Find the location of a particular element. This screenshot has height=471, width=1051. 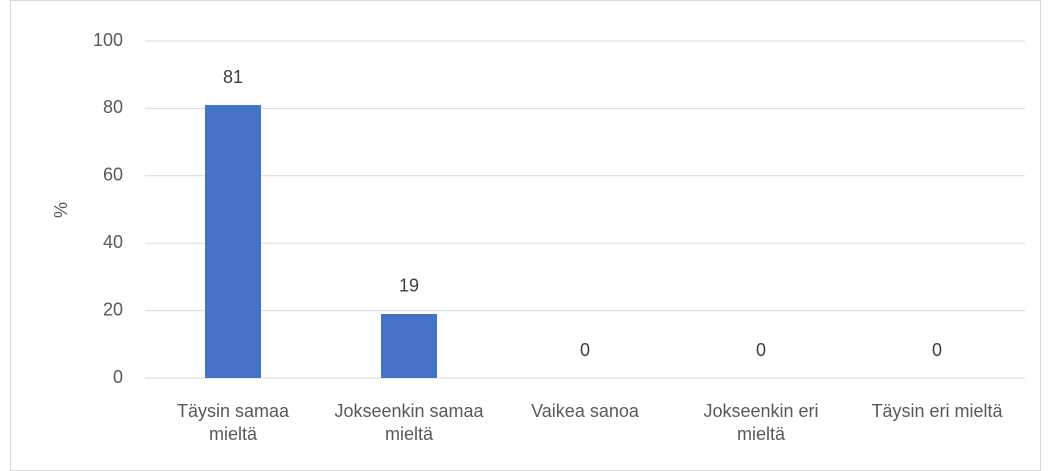

x-tick-label: Vaikea sanoa is located at coordinates (585, 411).